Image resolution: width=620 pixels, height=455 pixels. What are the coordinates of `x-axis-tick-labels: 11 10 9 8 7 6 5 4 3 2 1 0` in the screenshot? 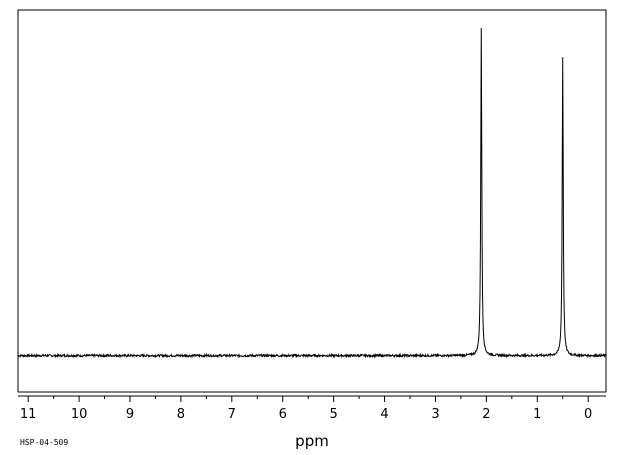 It's located at (306, 414).